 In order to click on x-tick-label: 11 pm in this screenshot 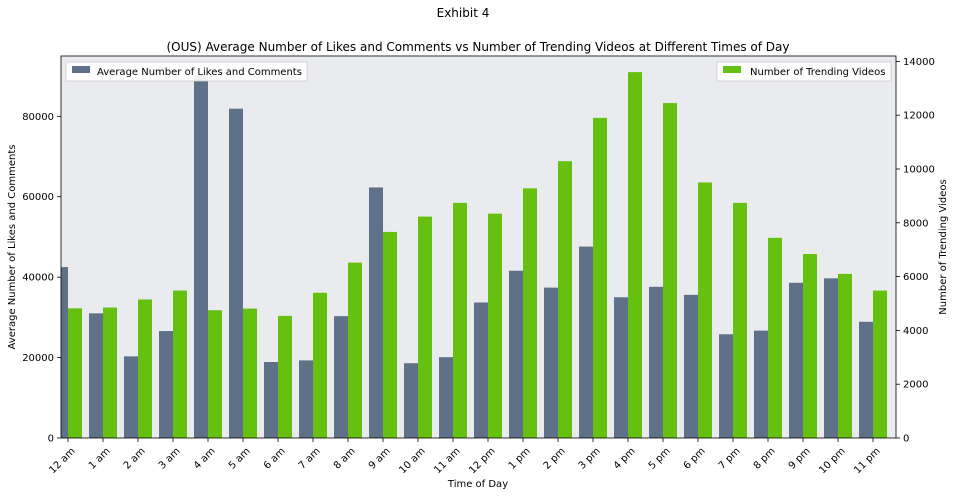, I will do `click(867, 461)`.